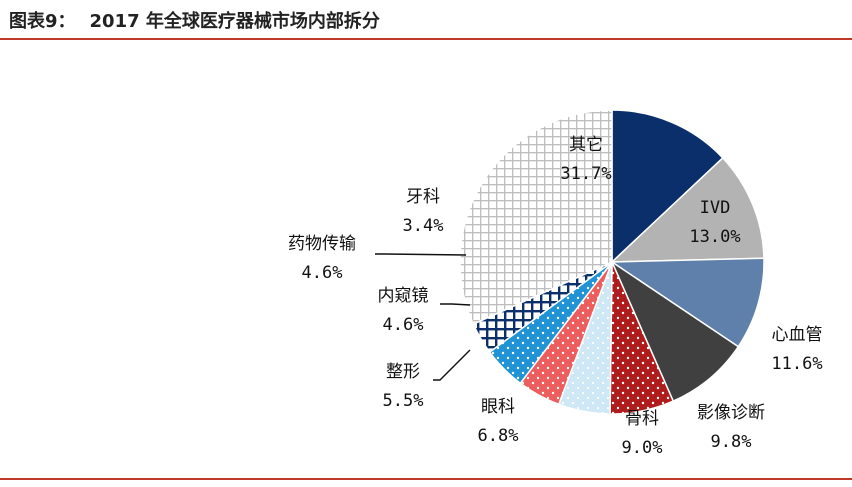 This screenshot has width=852, height=487. I want to click on slice-value-3: 9.8%, so click(731, 442).